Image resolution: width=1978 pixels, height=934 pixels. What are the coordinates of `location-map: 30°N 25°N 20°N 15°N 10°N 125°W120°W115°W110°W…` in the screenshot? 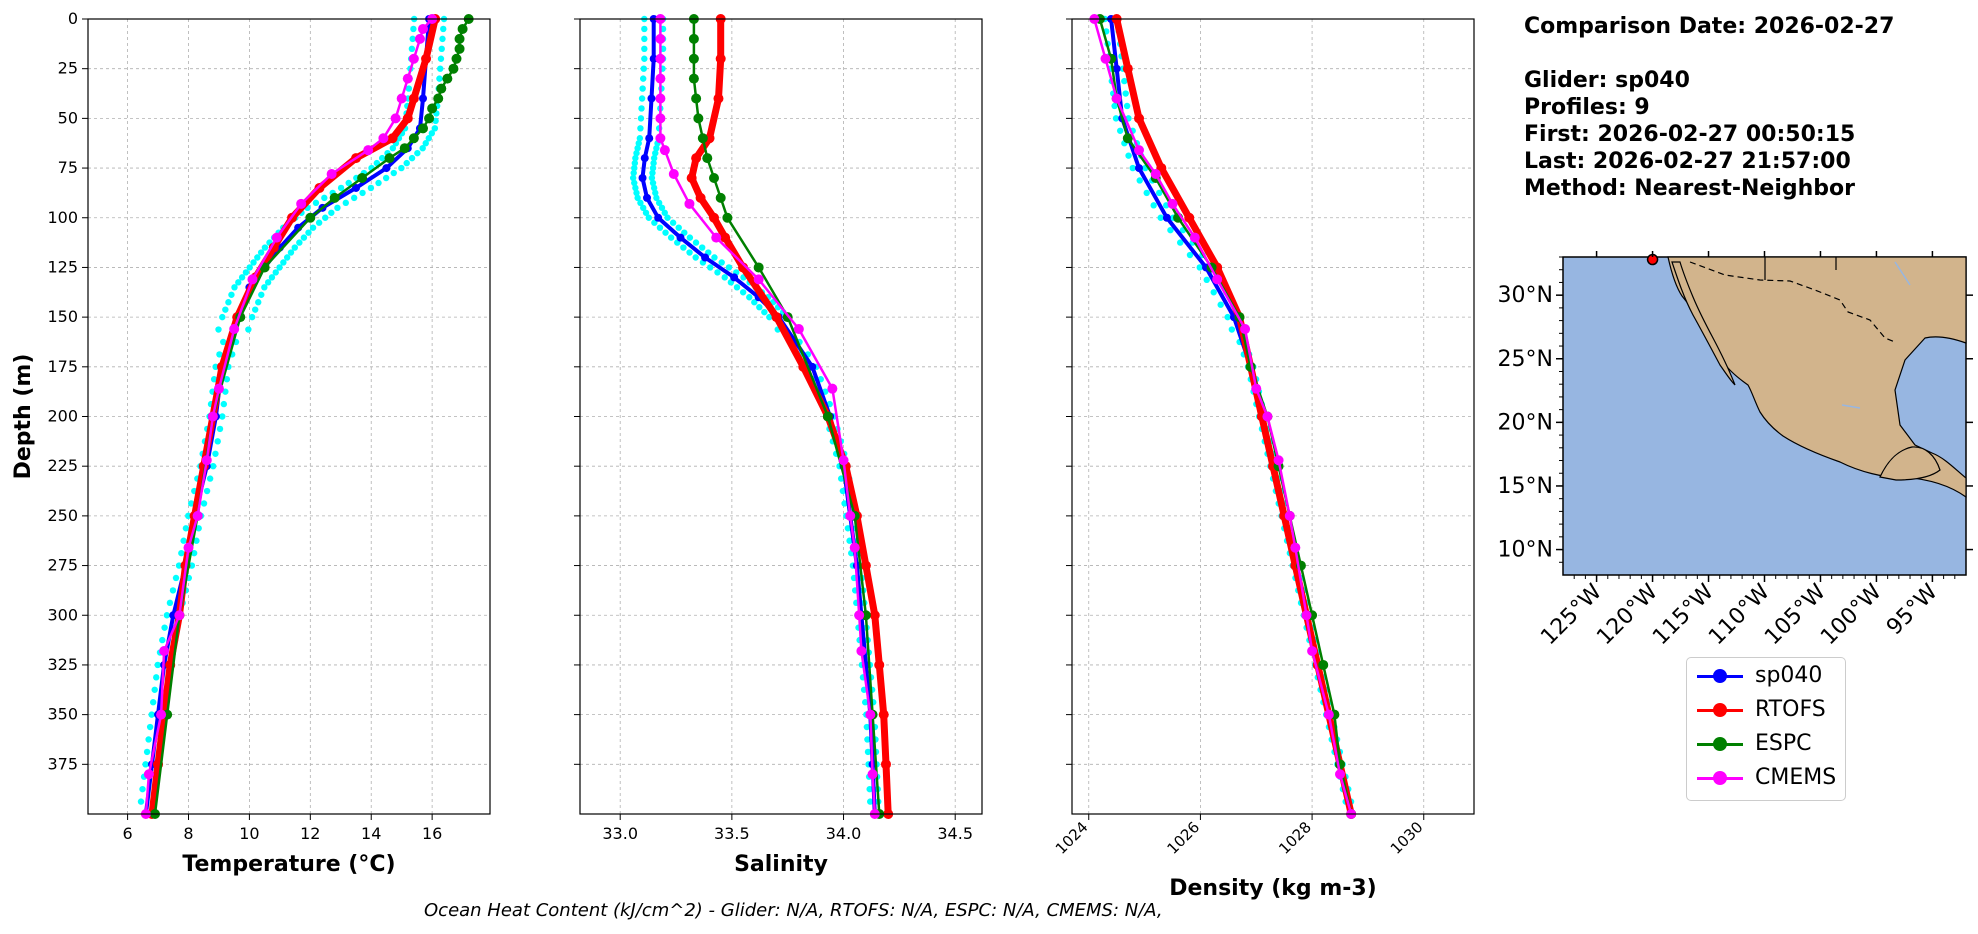 It's located at (1735, 450).